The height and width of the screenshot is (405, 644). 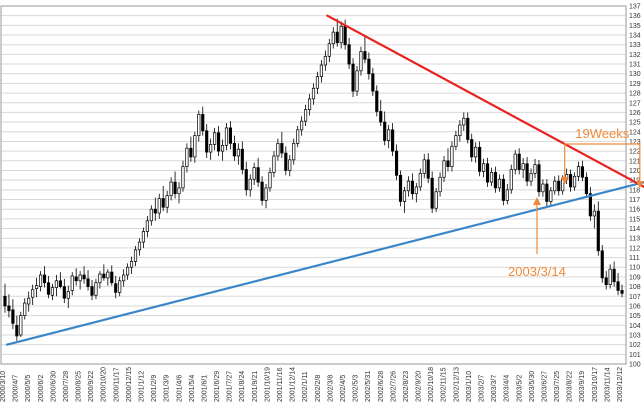 What do you see at coordinates (343, 388) in the screenshot?
I see `x-tick-label: 2002/4/5` at bounding box center [343, 388].